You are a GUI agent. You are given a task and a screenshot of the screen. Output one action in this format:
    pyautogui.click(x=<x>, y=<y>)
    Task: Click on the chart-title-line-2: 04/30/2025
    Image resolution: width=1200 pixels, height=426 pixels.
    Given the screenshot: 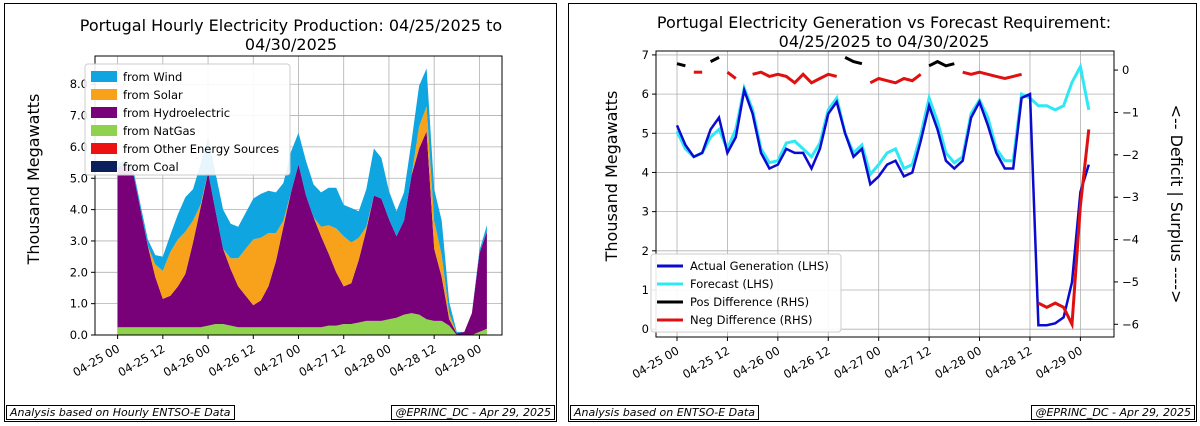 What is the action you would take?
    pyautogui.click(x=291, y=44)
    